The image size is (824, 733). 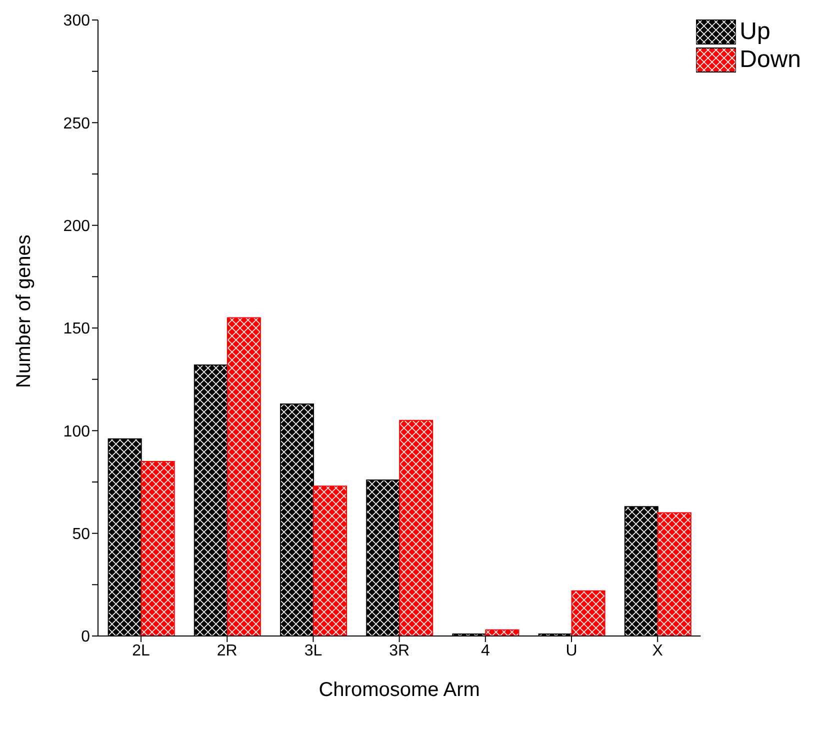 I want to click on x-tick-label: 3R, so click(x=399, y=651).